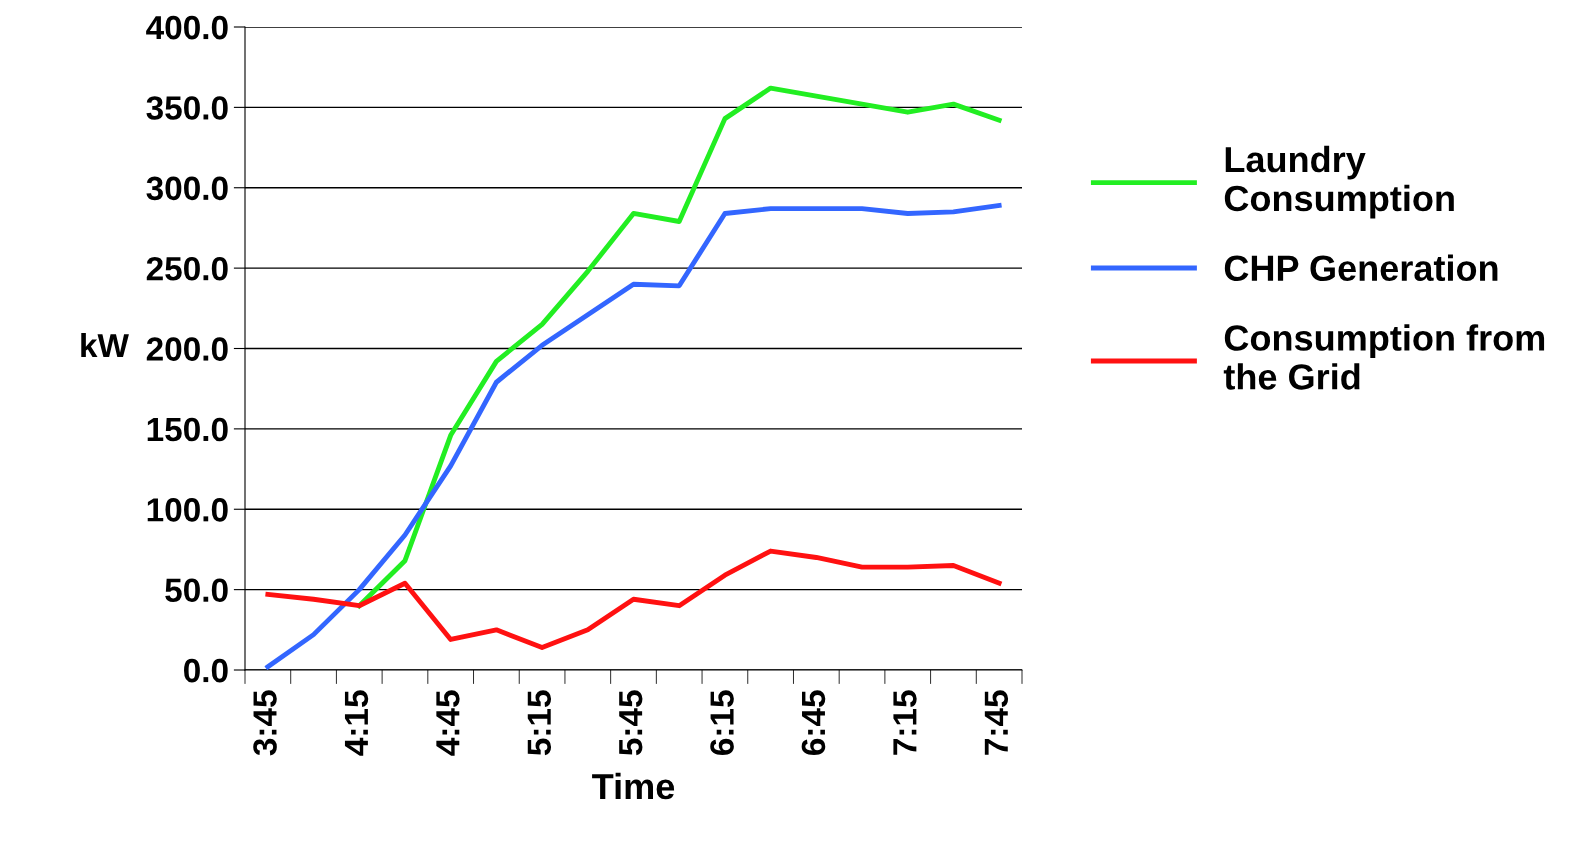 This screenshot has width=1571, height=865. Describe the element at coordinates (356, 723) in the screenshot. I see `x-tick-label: 4:15` at that location.